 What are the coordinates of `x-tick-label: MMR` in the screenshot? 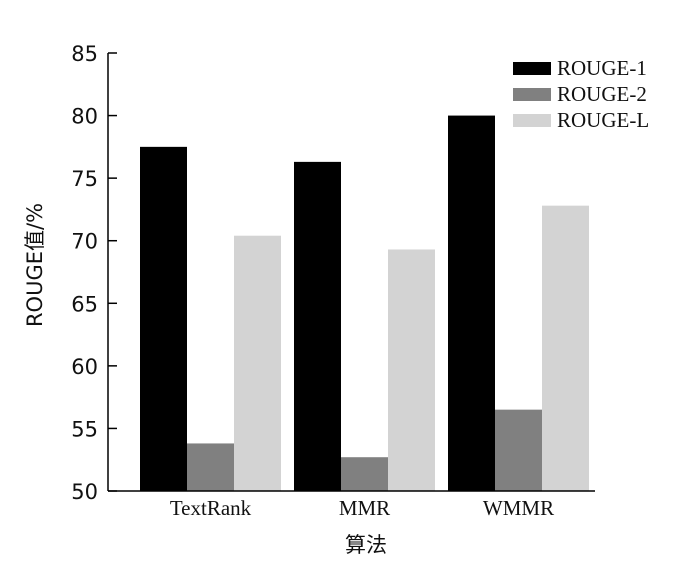 It's located at (364, 508).